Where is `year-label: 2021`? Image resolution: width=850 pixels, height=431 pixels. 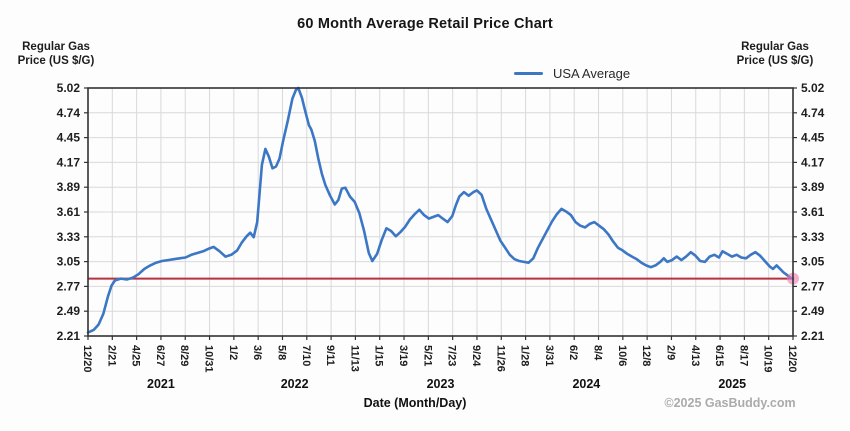 year-label: 2021 is located at coordinates (161, 384).